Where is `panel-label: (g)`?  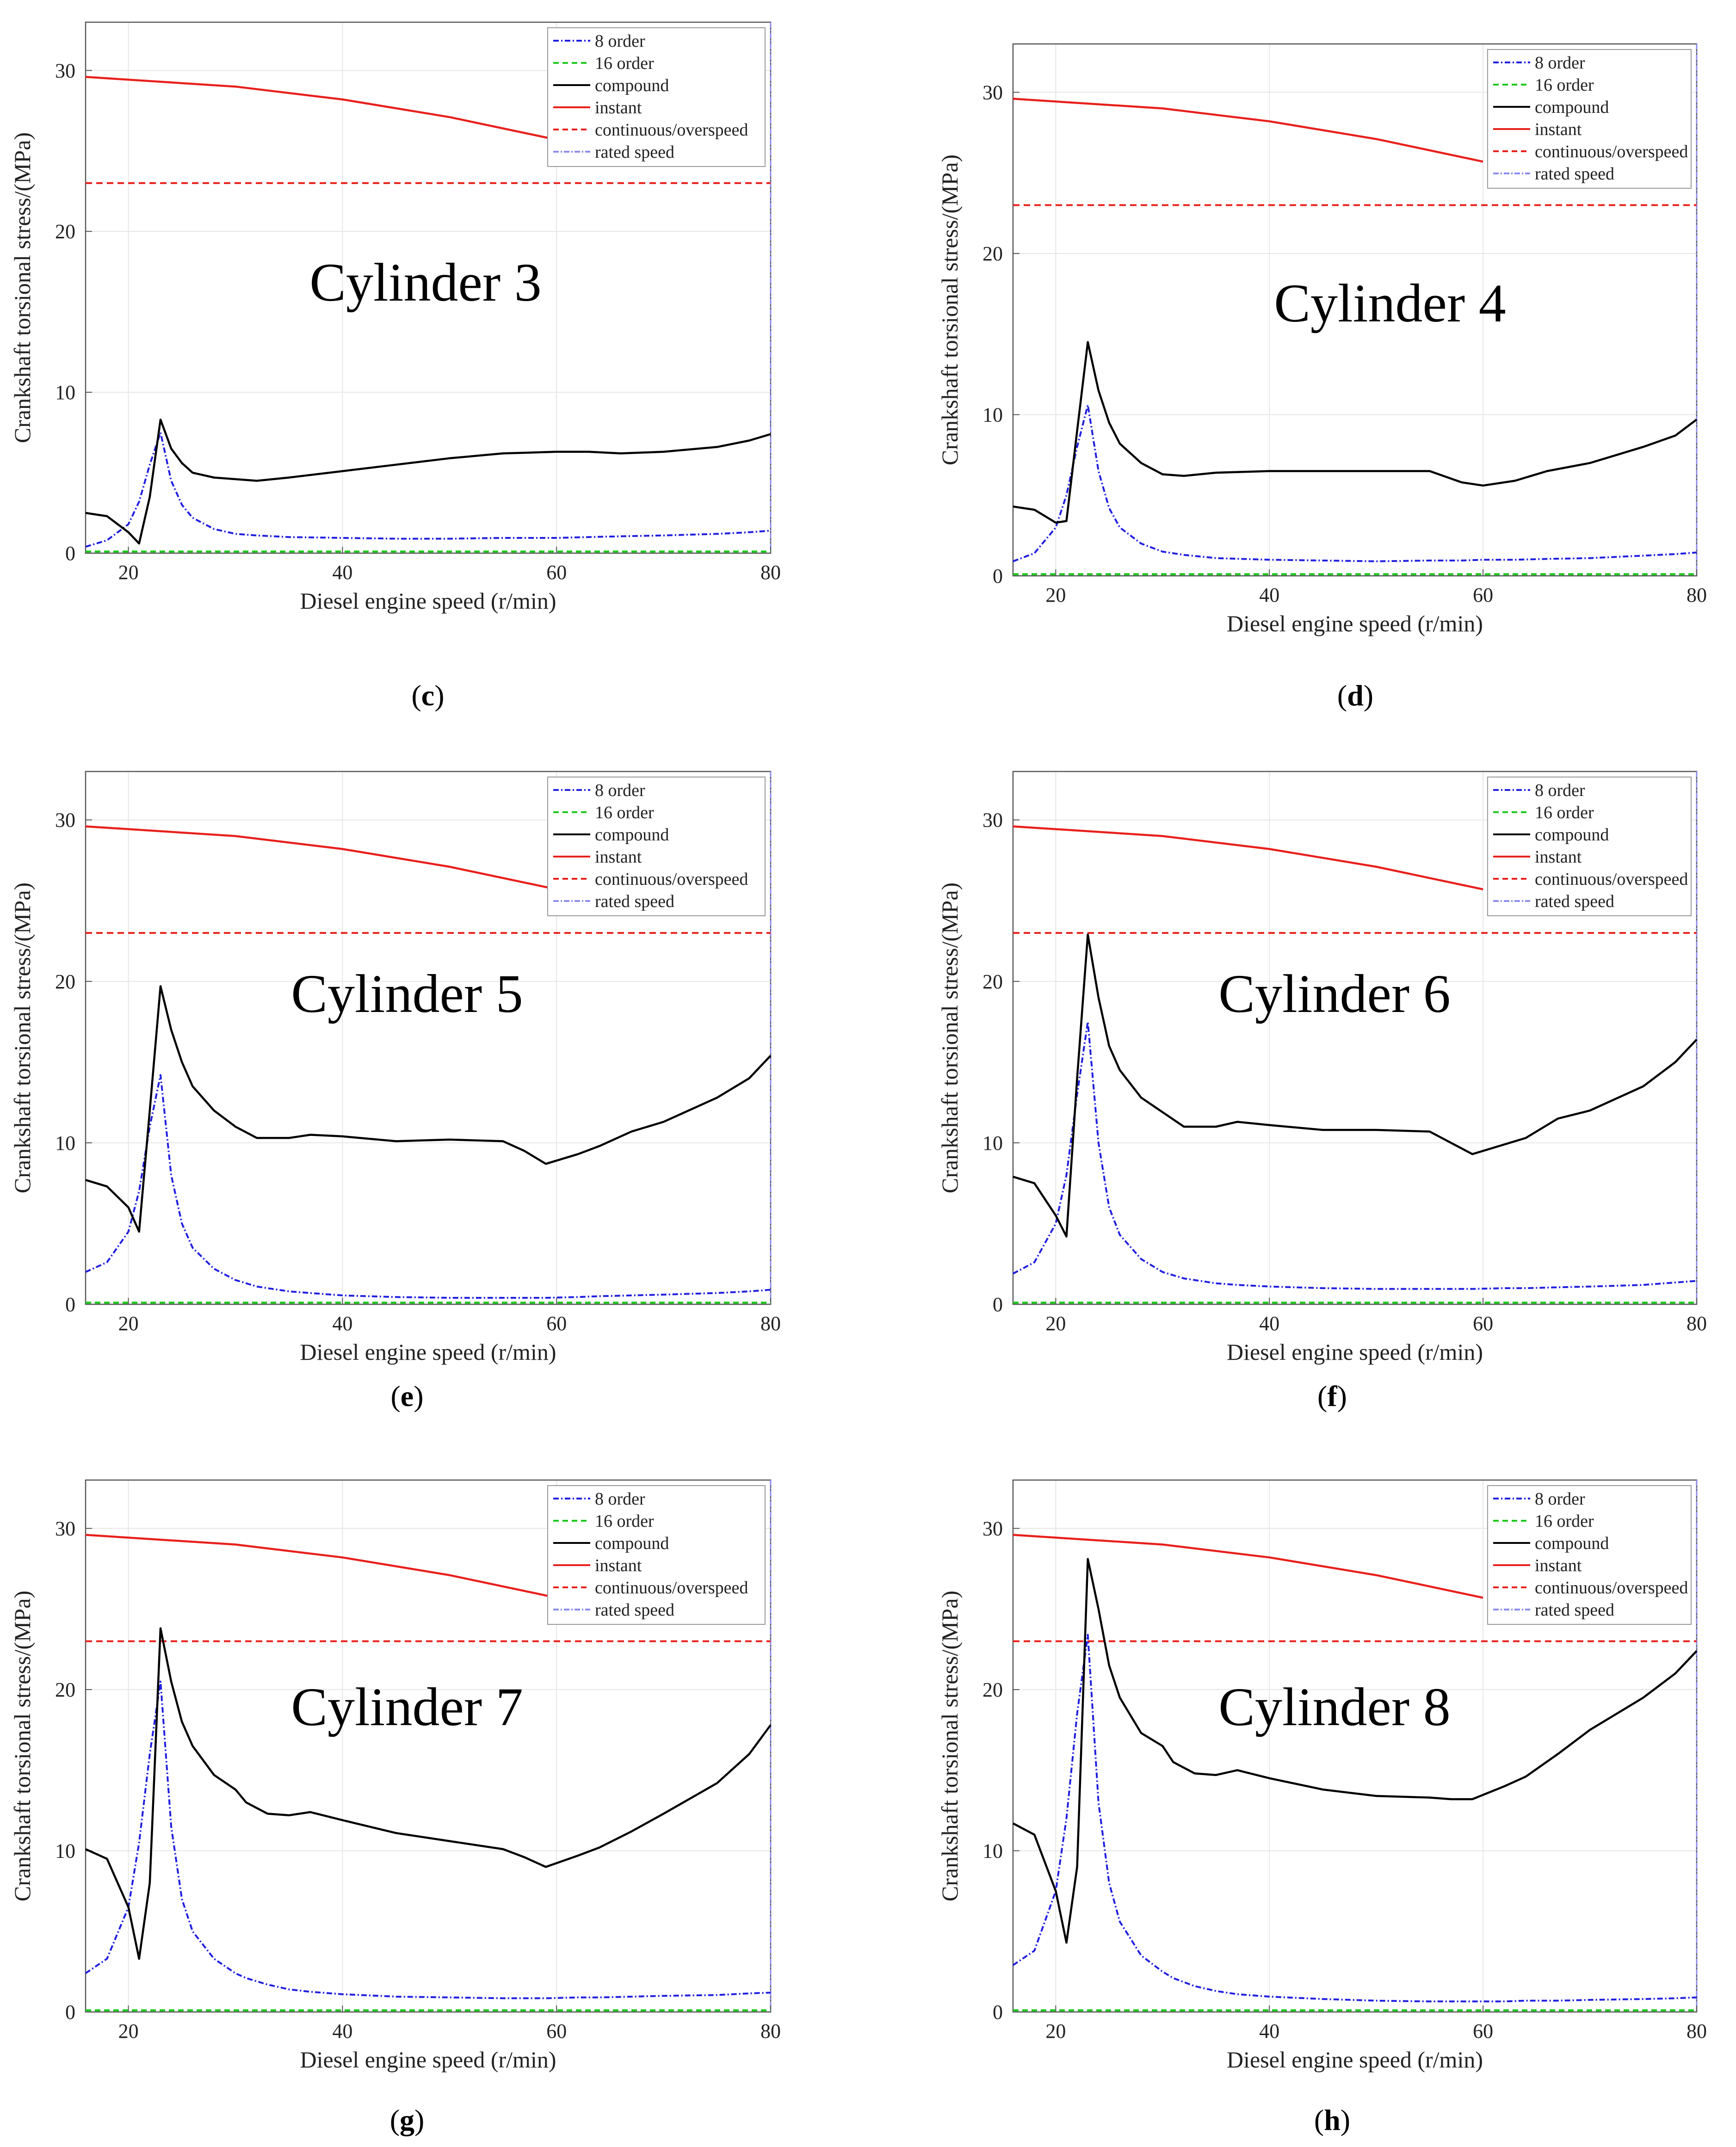
panel-label: (g) is located at coordinates (407, 2120).